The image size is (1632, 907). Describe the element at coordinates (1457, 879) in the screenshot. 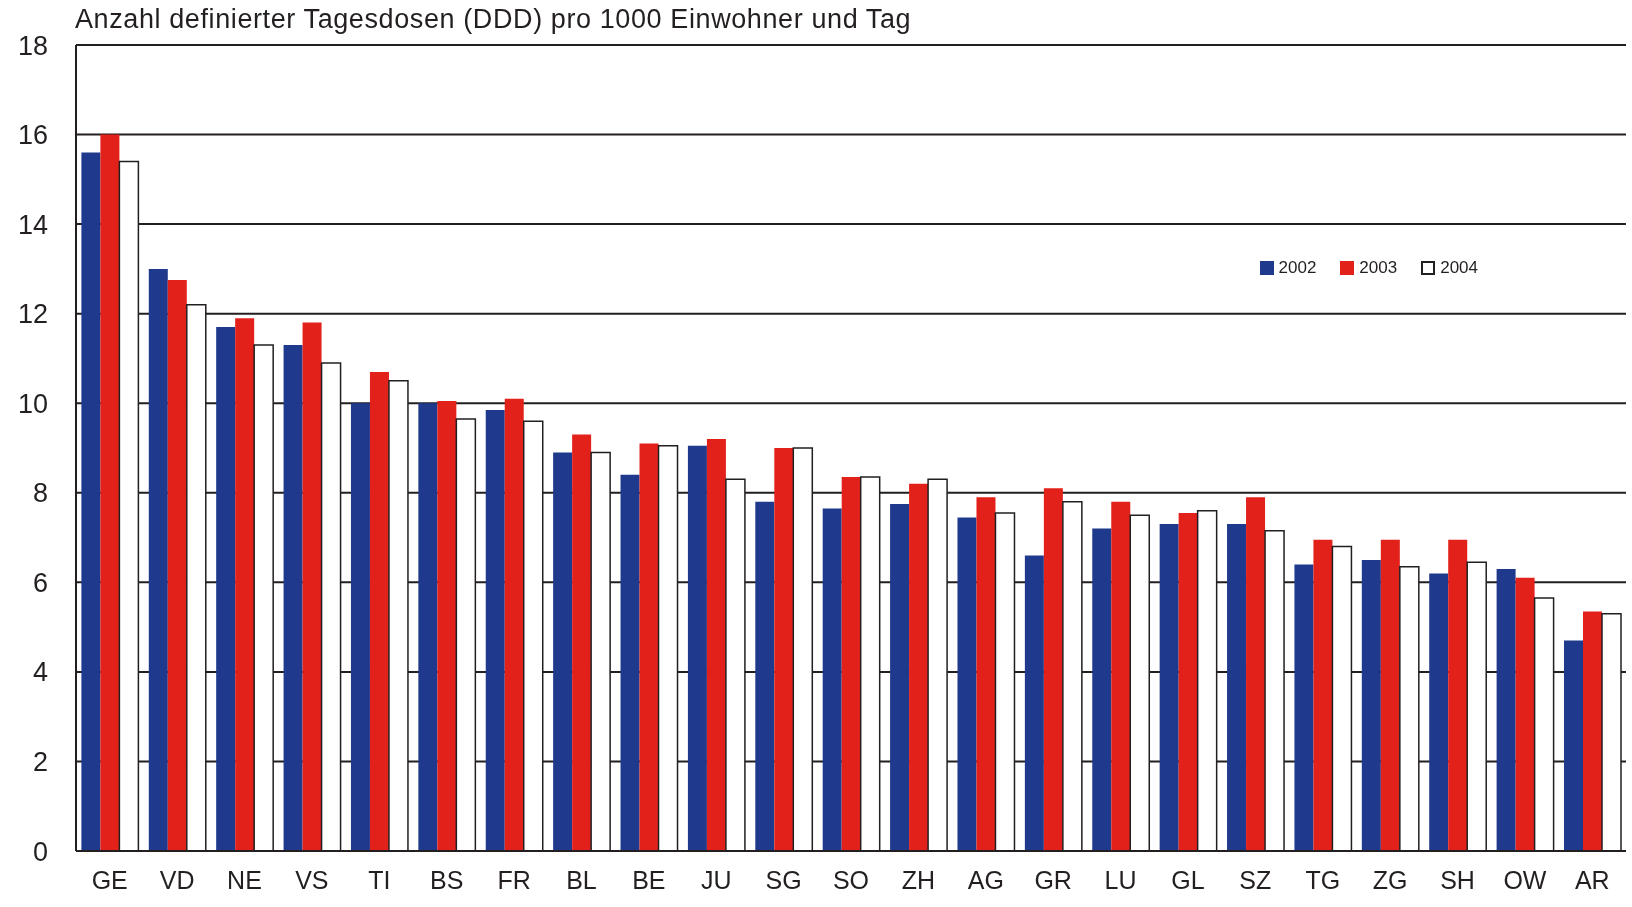

I see `x-tick-label: SH` at that location.